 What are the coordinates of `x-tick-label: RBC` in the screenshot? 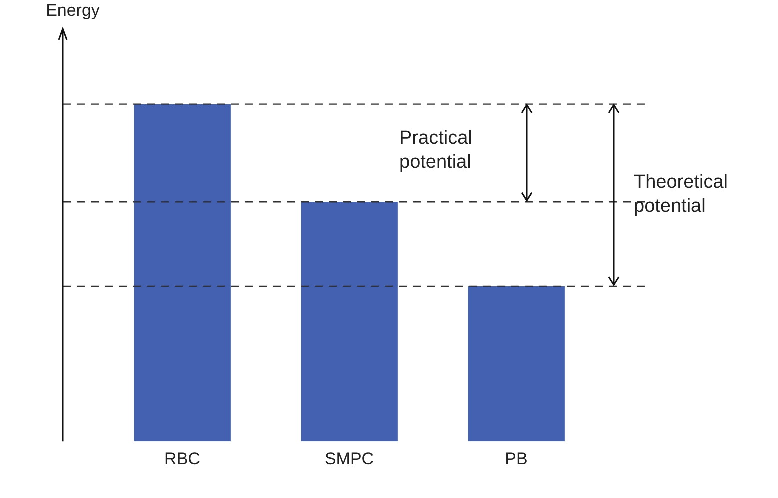 It's located at (182, 458).